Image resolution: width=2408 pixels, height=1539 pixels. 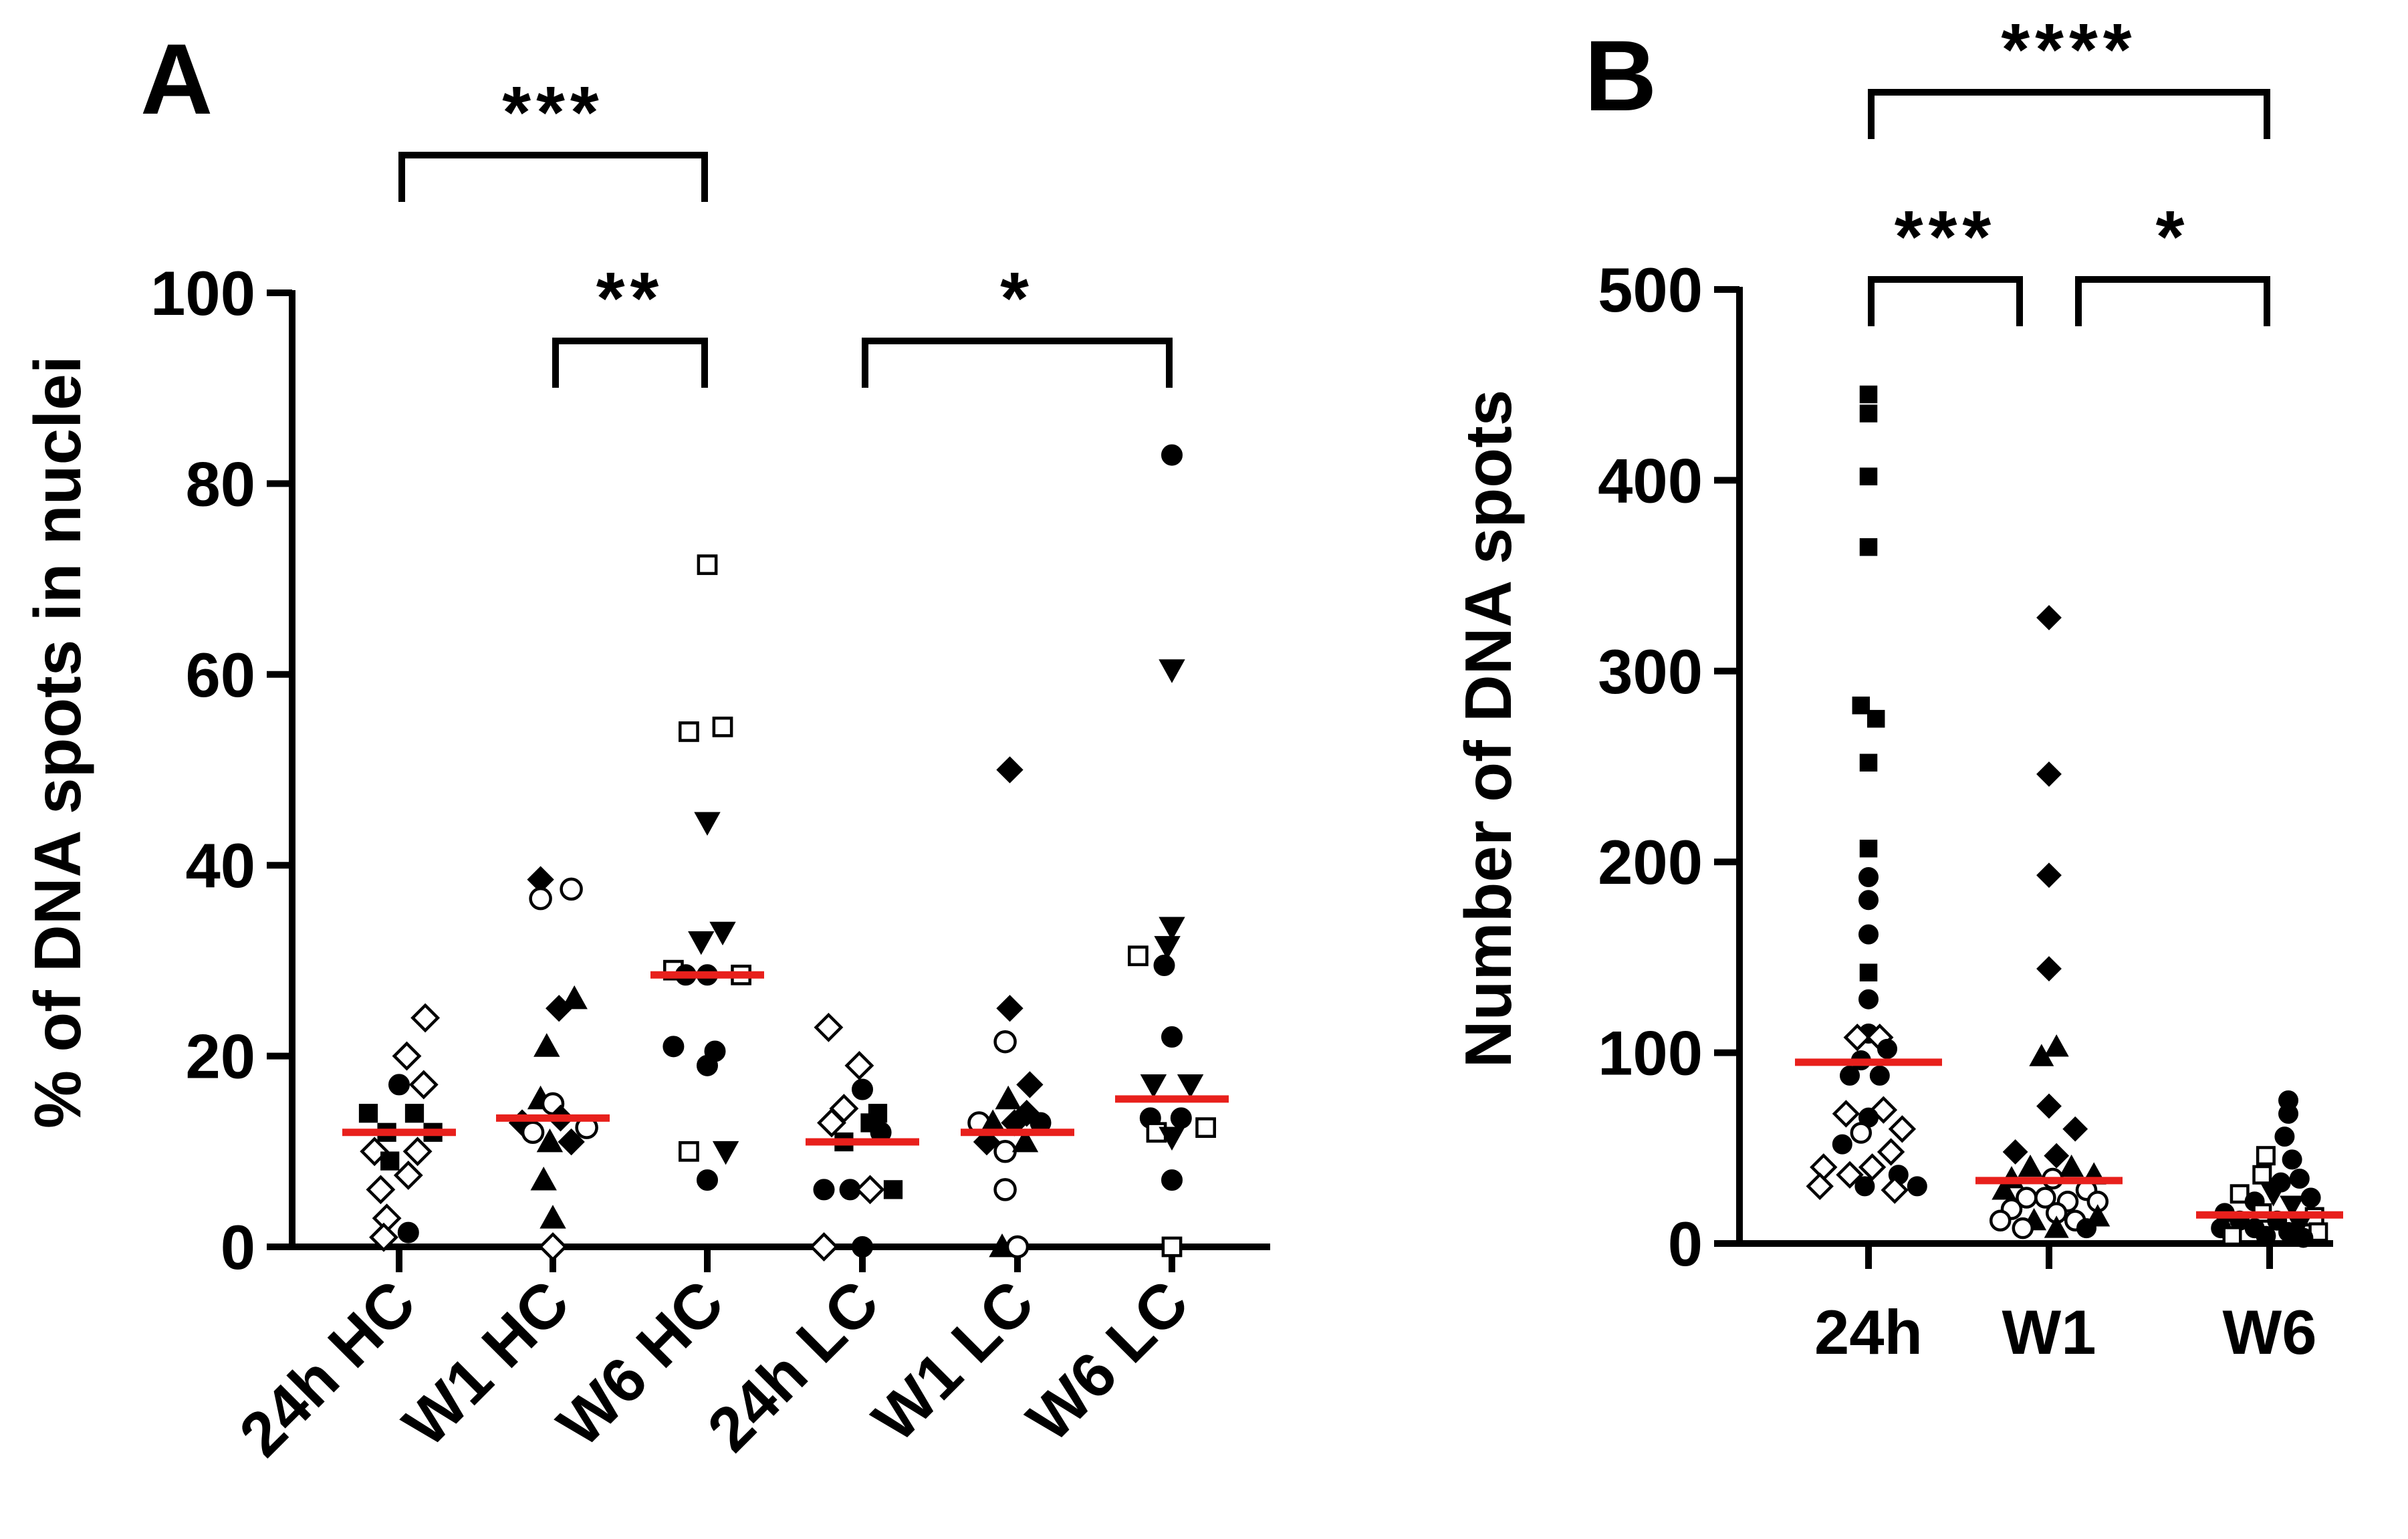 What do you see at coordinates (2049, 1332) in the screenshot?
I see `x-tick-label: W1` at bounding box center [2049, 1332].